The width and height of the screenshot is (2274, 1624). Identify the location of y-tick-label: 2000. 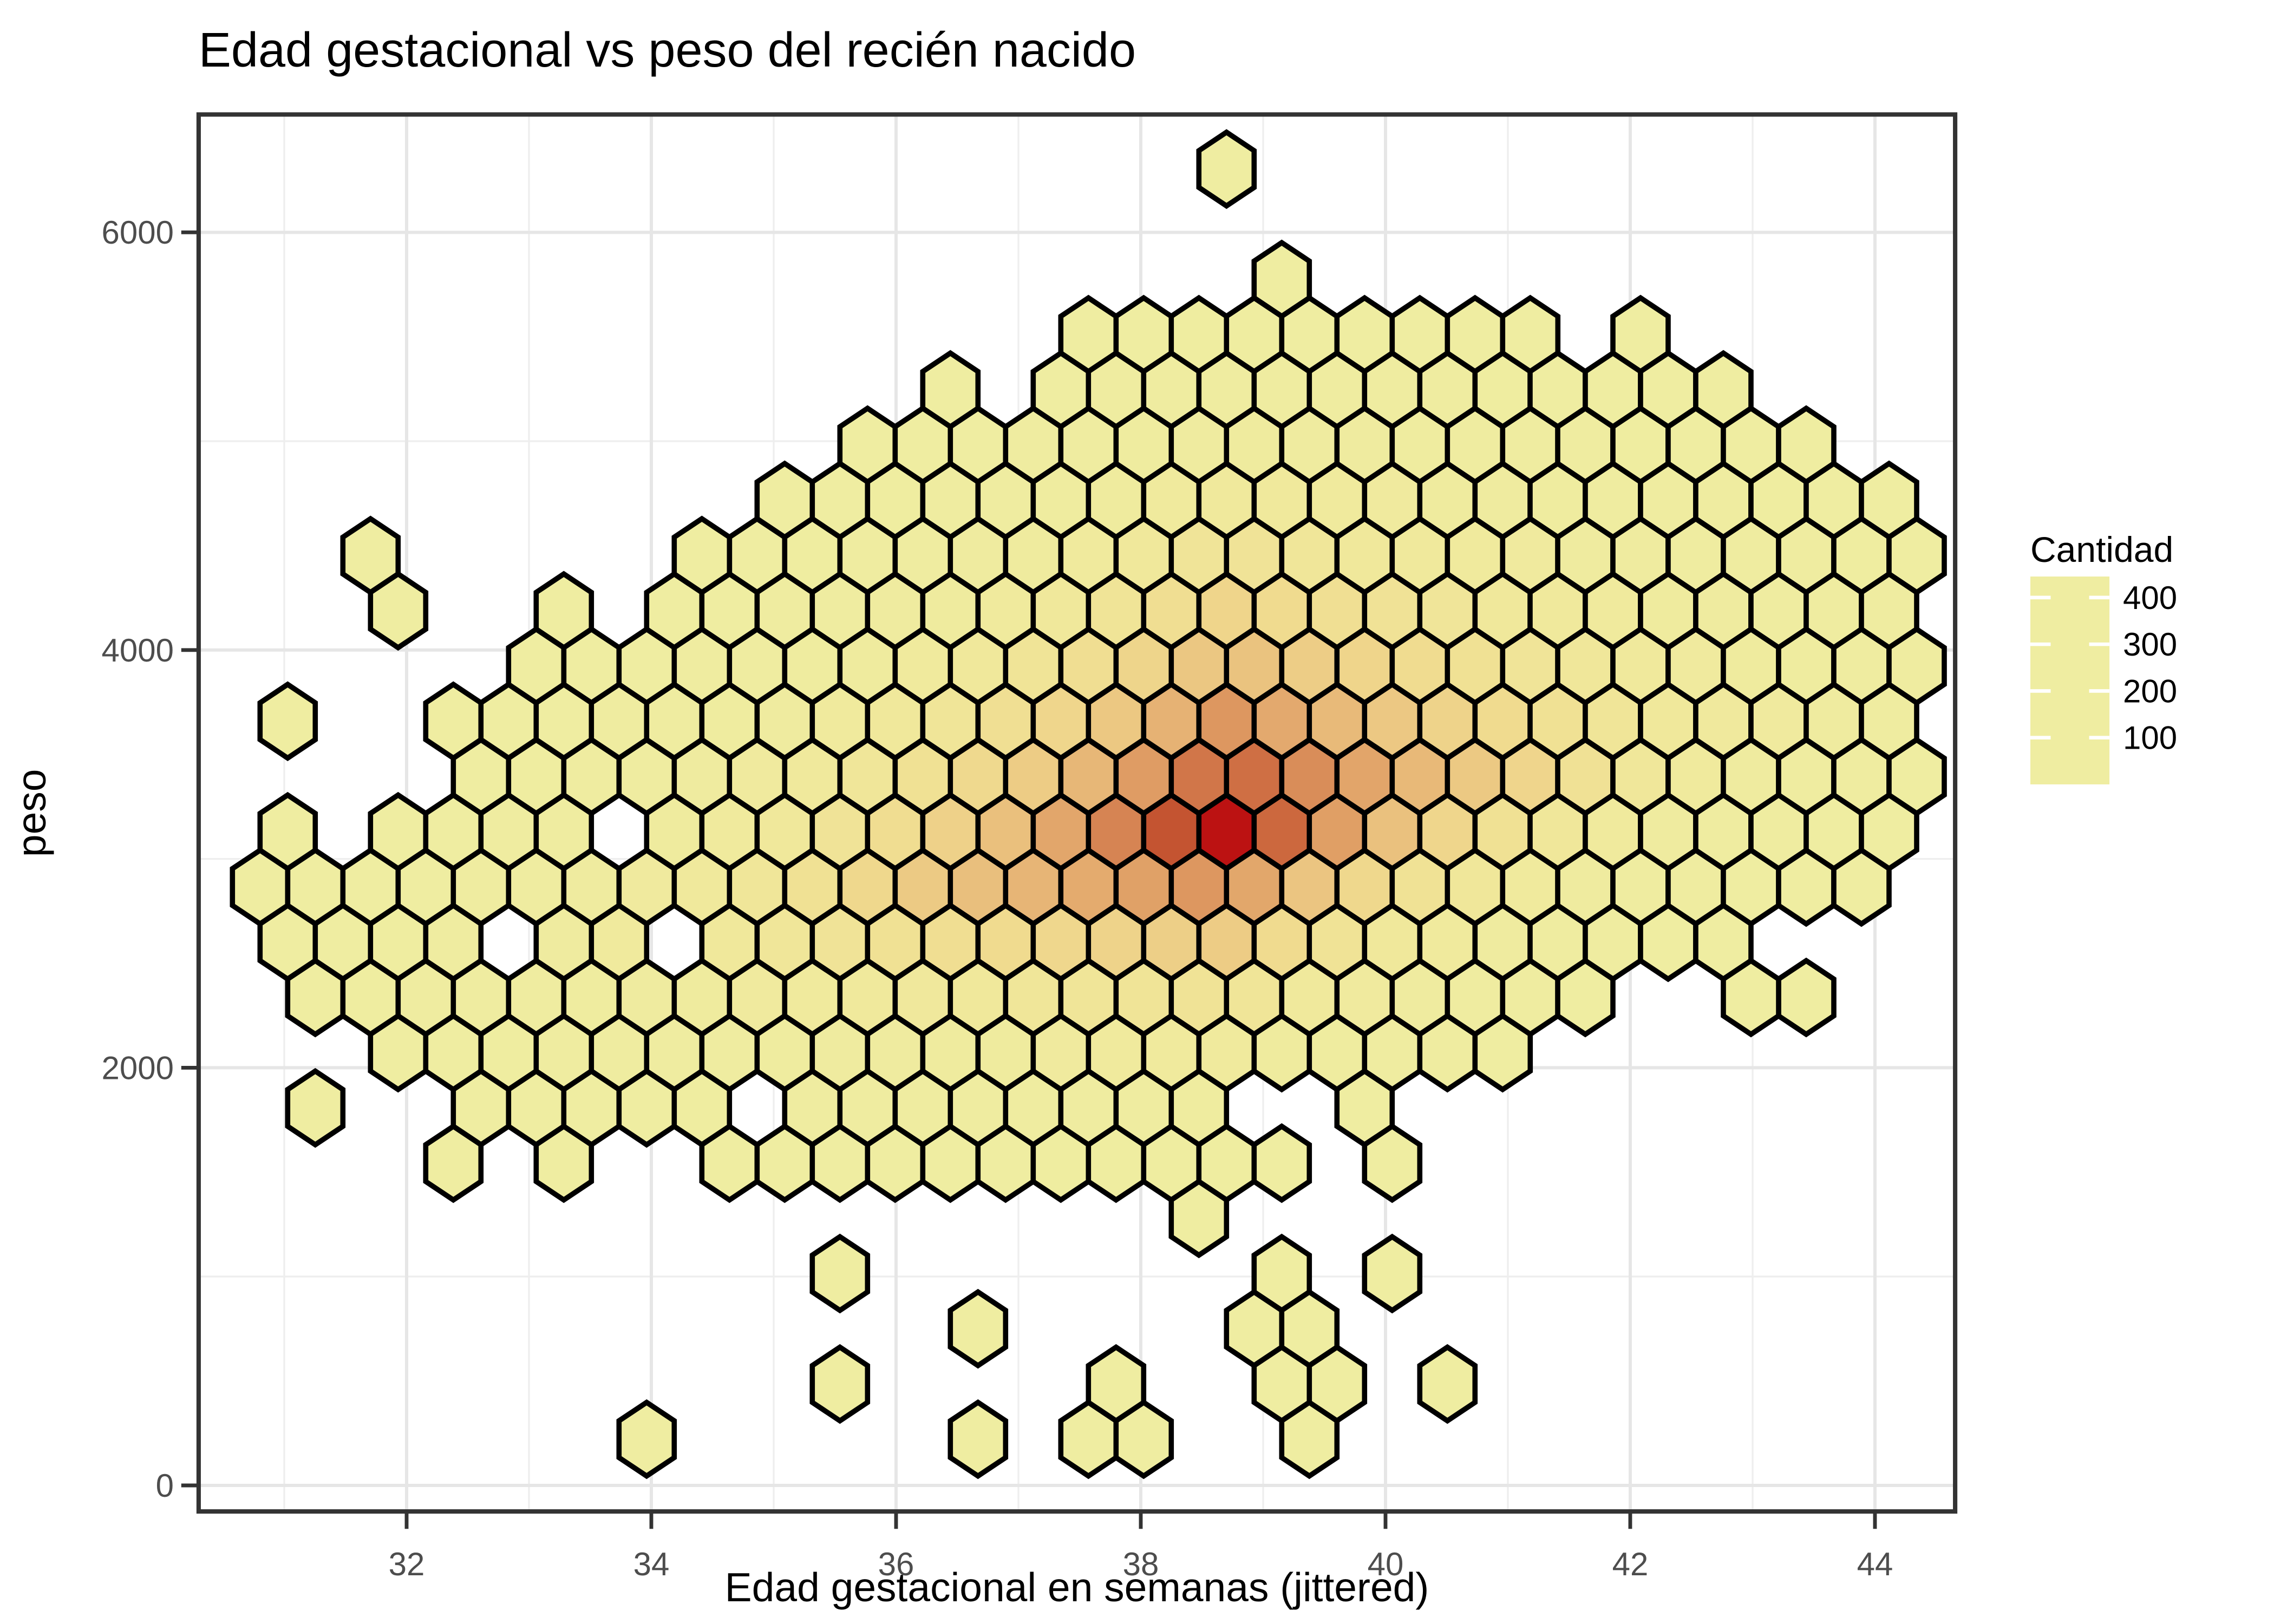
(138, 1068).